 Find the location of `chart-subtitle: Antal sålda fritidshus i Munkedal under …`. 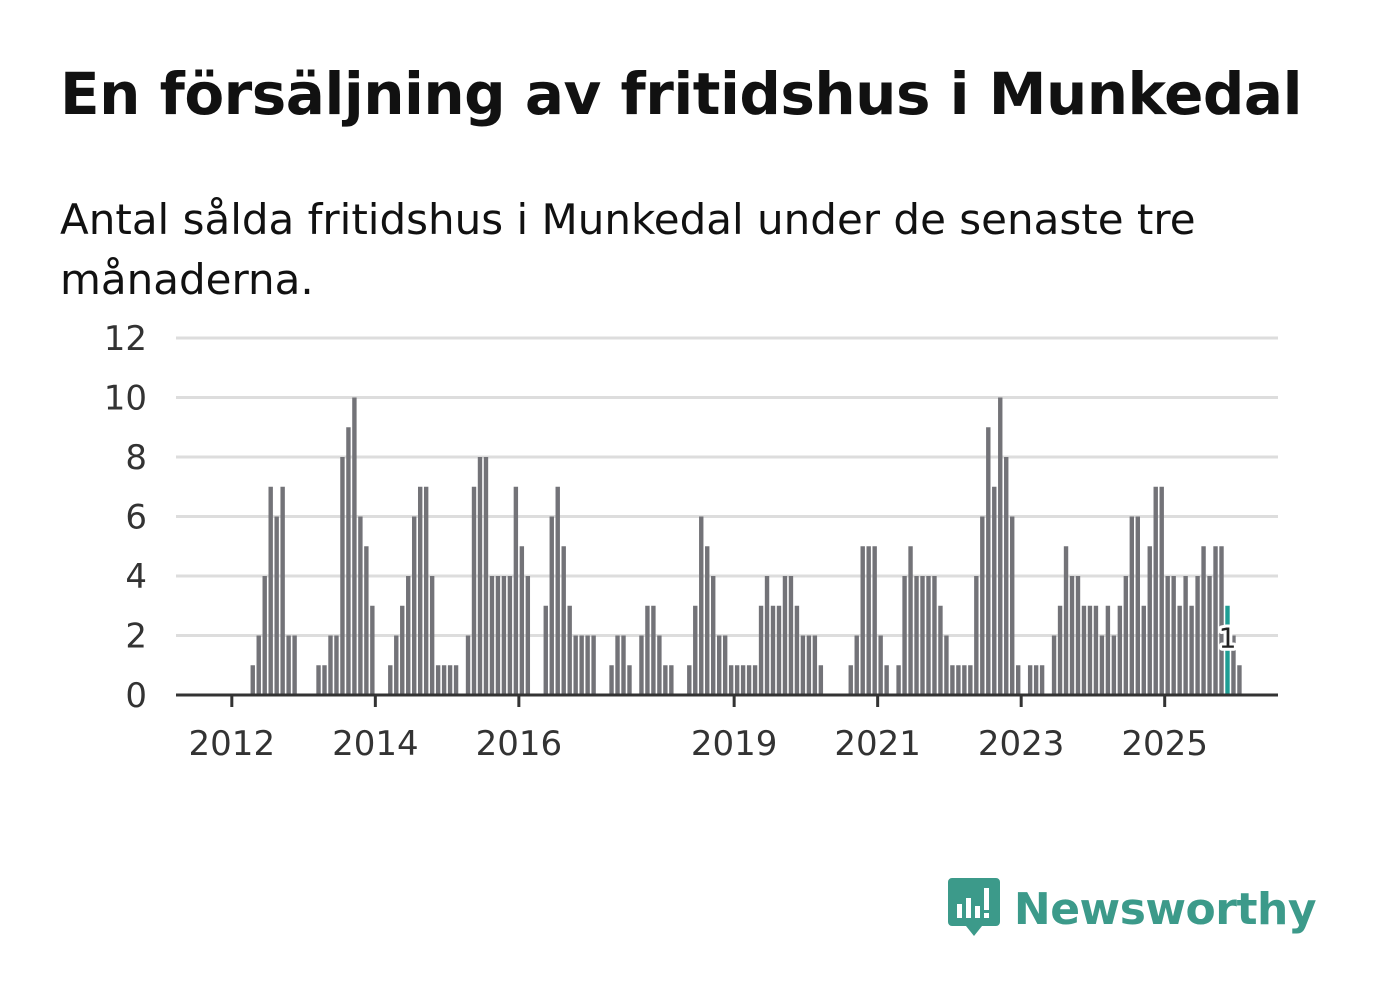

chart-subtitle: Antal sålda fritidshus i Munkedal under … is located at coordinates (628, 249).